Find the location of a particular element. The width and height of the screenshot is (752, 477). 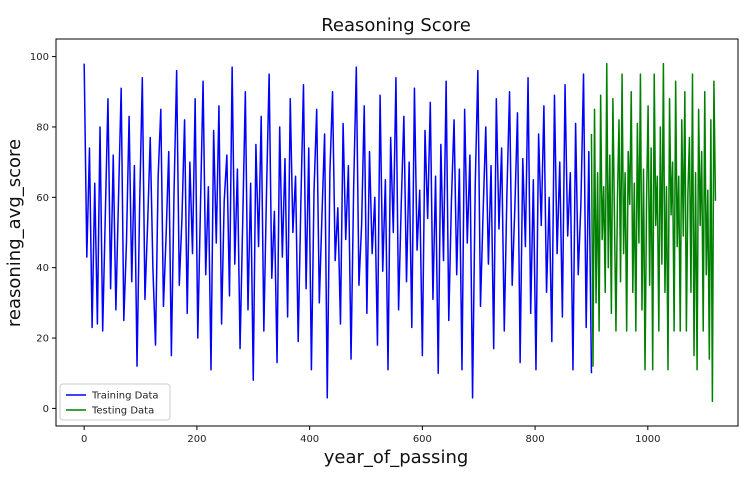

y-tick-label-4: 80 is located at coordinates (42, 127).